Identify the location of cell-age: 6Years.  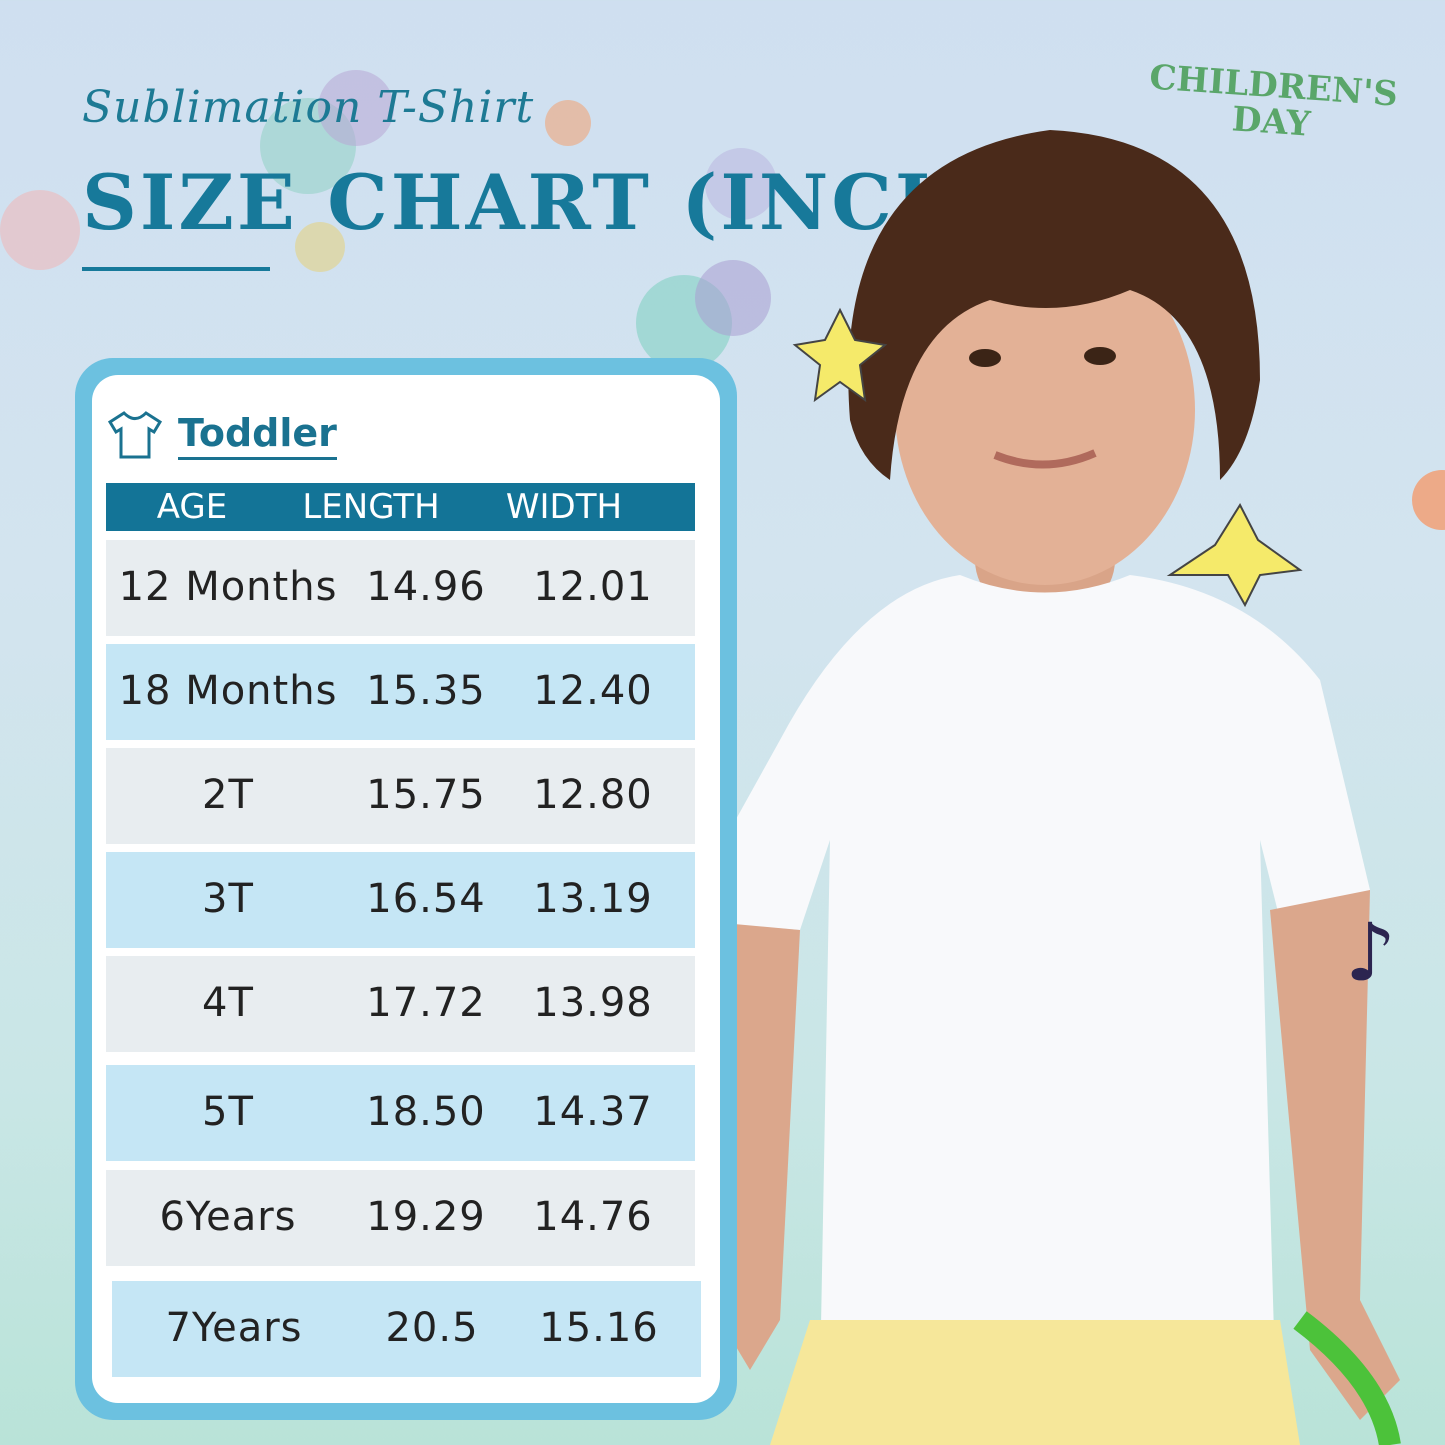
(228, 1217).